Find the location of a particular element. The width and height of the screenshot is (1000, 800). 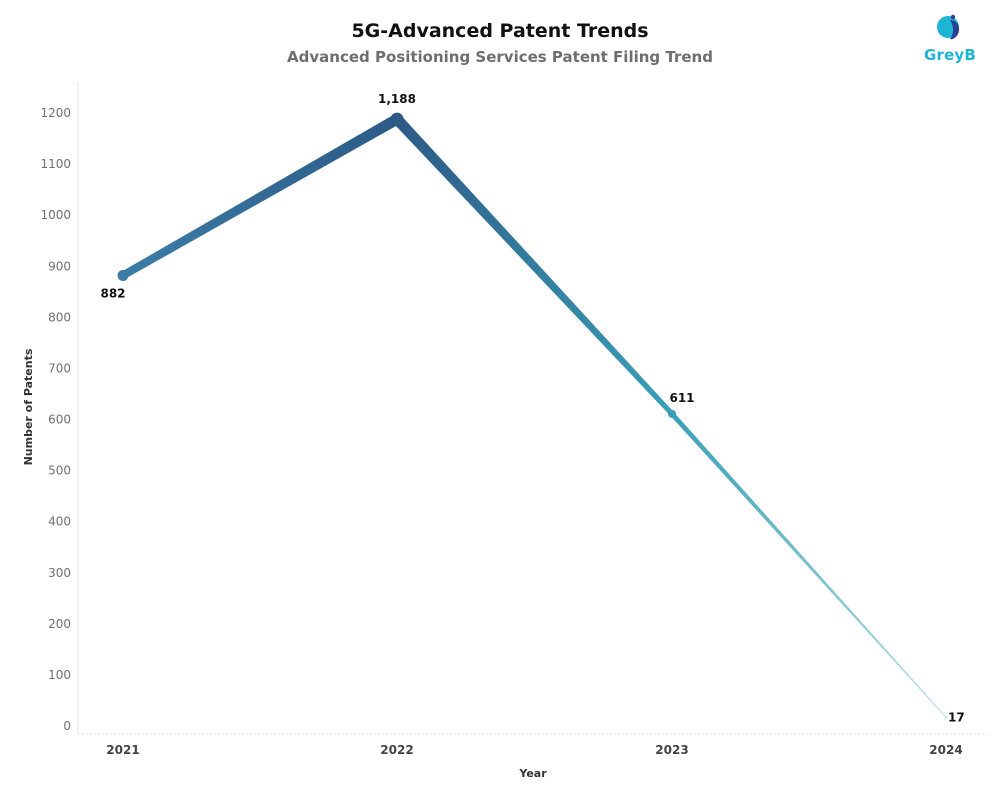

x-tick-label: 2024 is located at coordinates (945, 750).